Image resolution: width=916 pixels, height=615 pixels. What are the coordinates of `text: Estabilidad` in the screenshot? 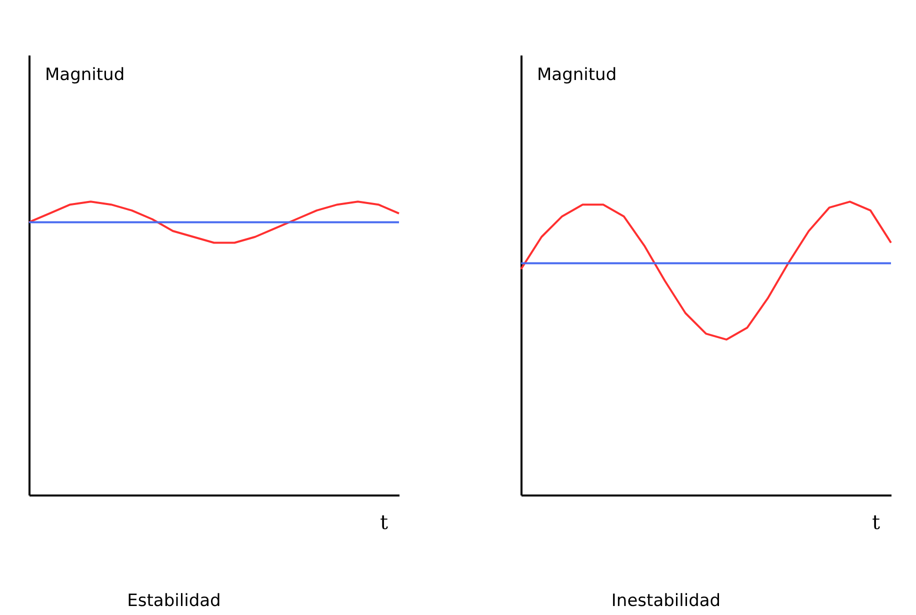 It's located at (174, 601).